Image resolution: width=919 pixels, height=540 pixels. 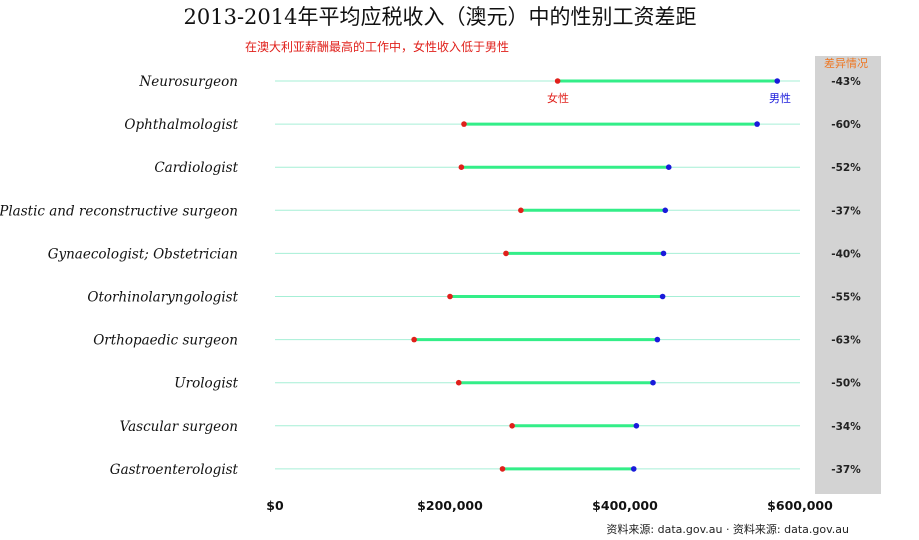 What do you see at coordinates (119, 211) in the screenshot?
I see `category-label: Plastic and reconstructive surgeon` at bounding box center [119, 211].